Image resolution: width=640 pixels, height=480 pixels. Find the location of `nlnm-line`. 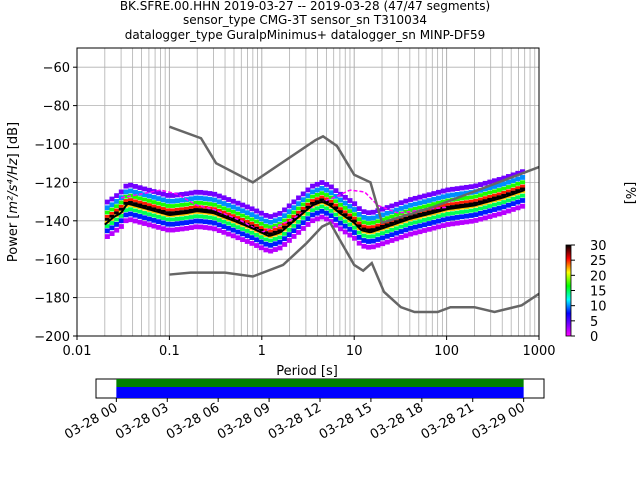

nlnm-line is located at coordinates (354, 267).